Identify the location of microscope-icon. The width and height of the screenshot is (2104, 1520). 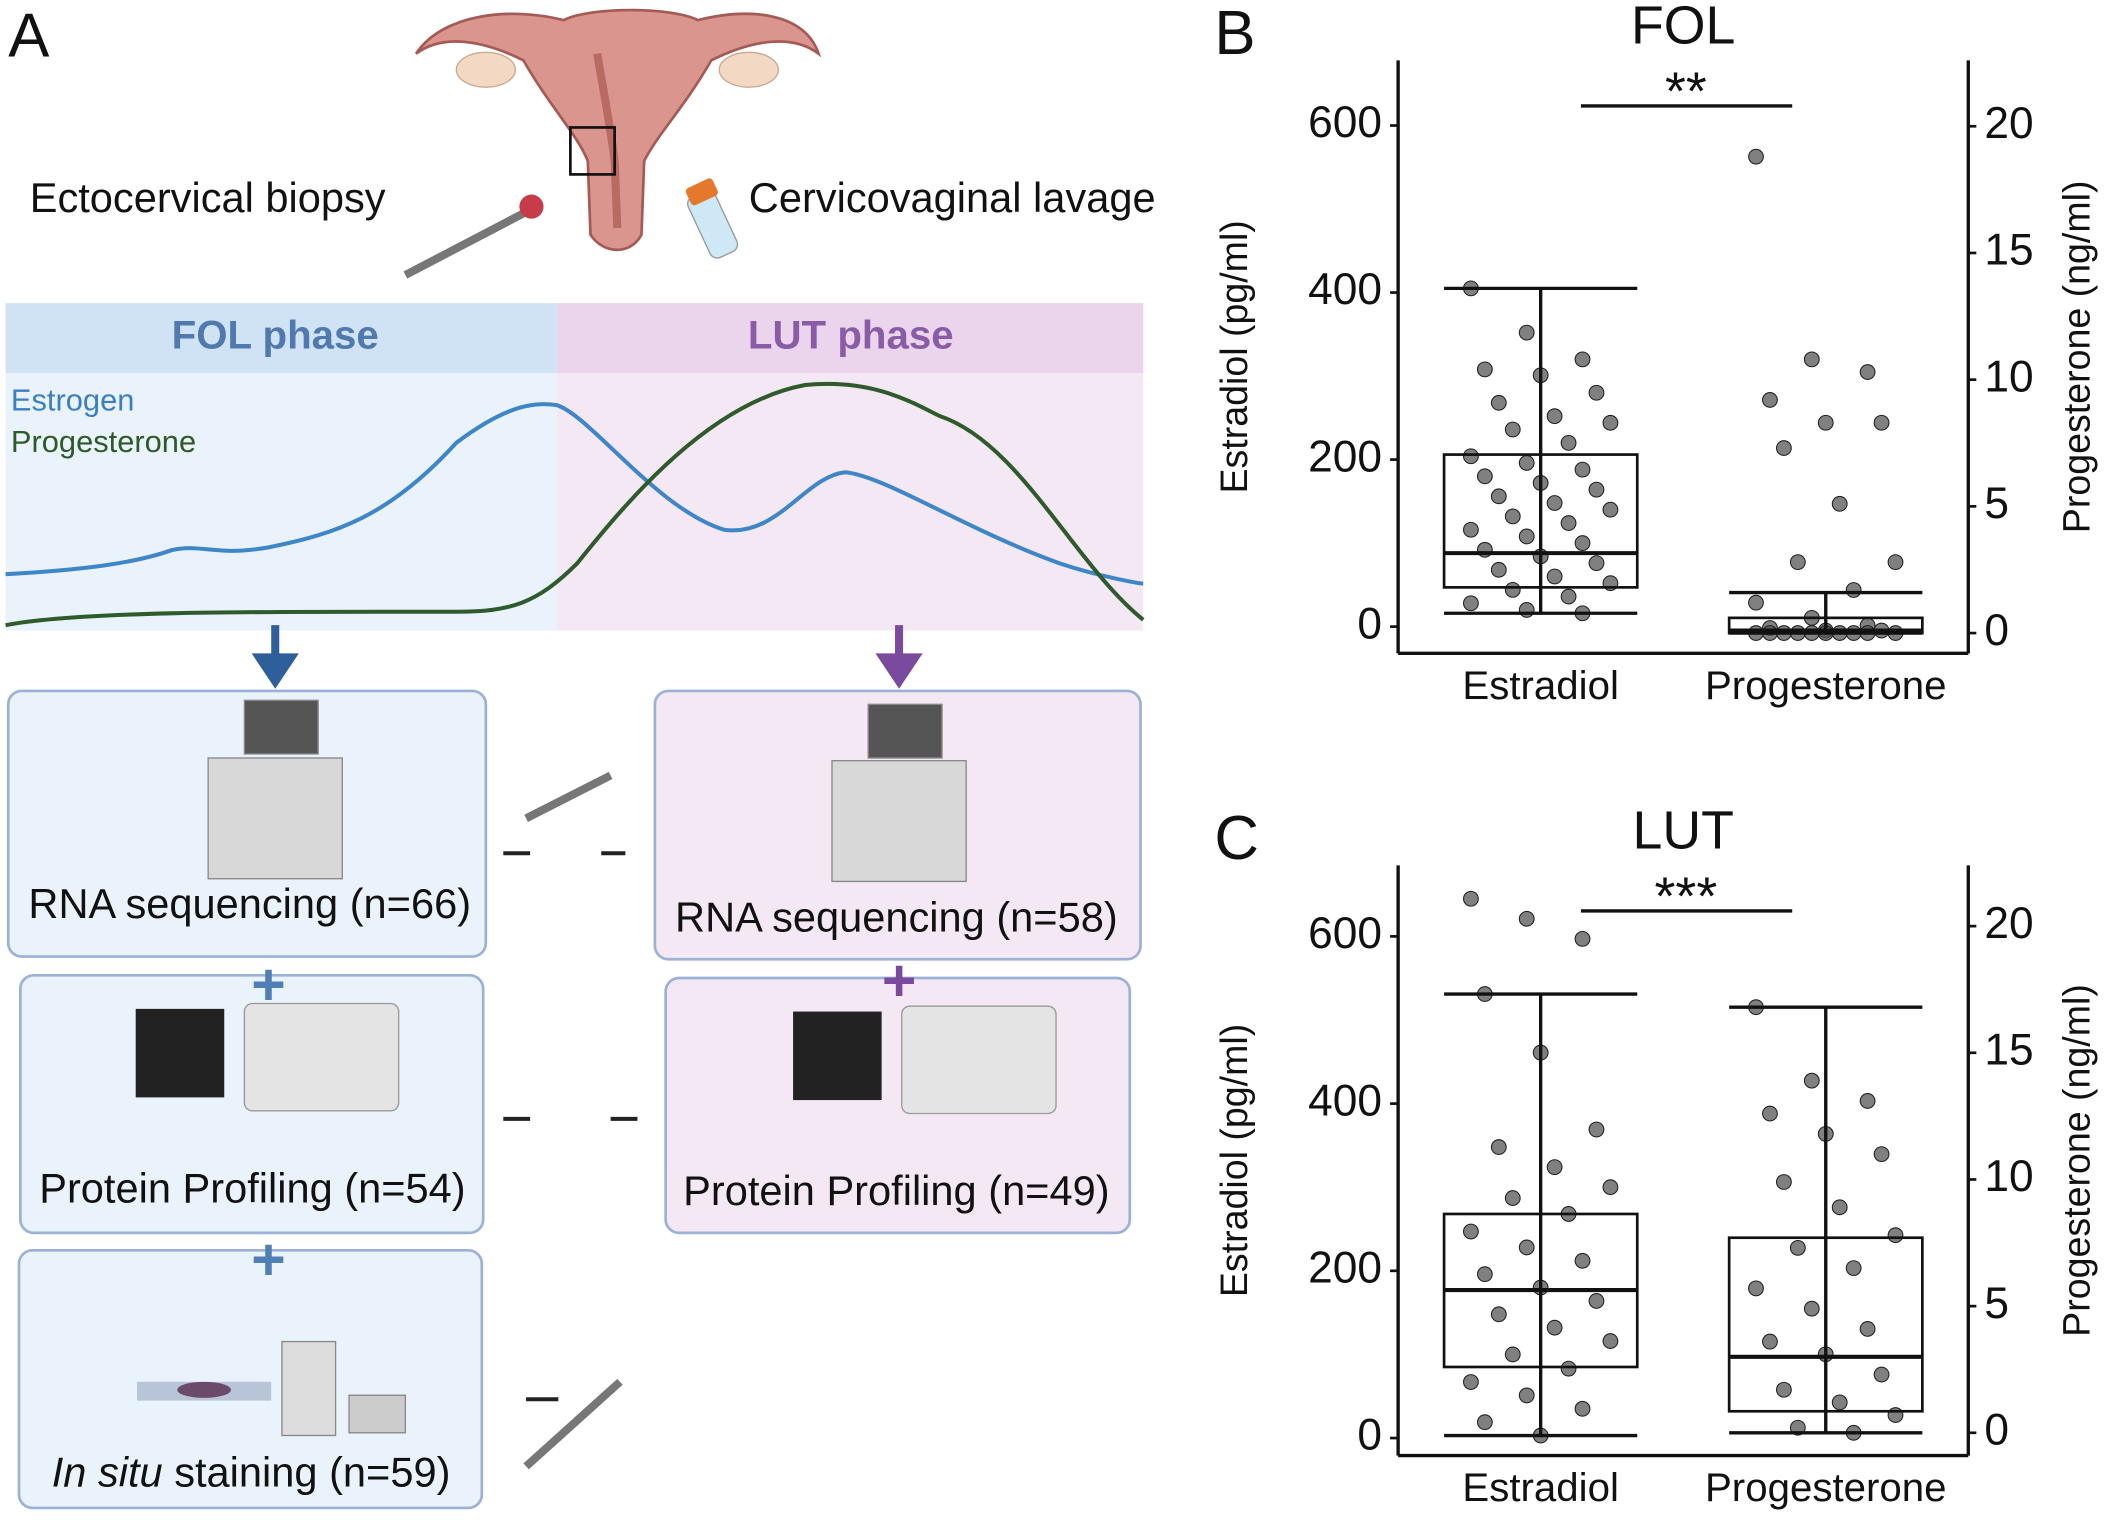
(272, 1388).